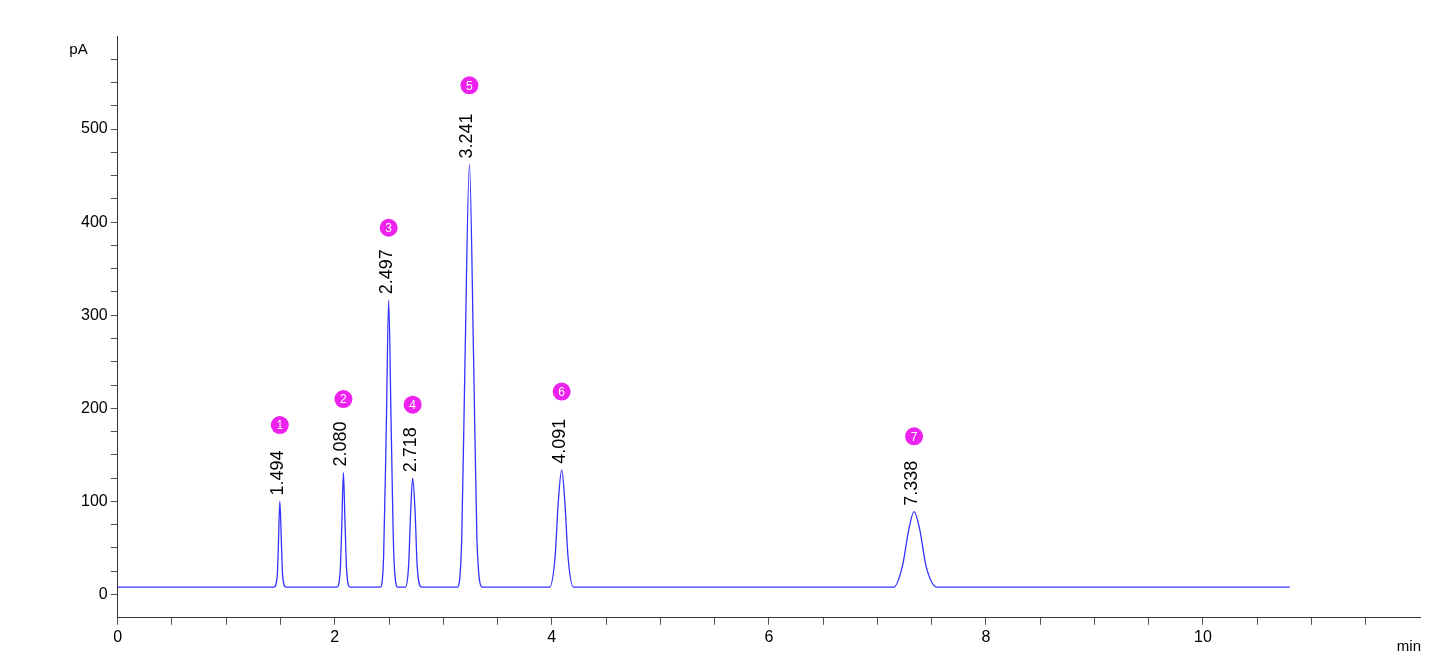 The image size is (1434, 670). I want to click on annotation: 5, so click(470, 85).